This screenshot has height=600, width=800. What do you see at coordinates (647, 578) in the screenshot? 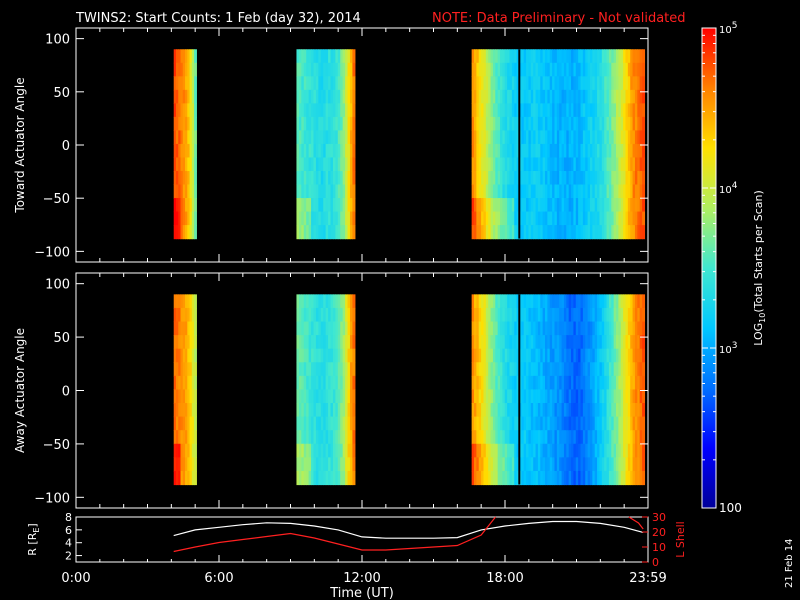
I see `x-tick-label: 23:59` at bounding box center [647, 578].